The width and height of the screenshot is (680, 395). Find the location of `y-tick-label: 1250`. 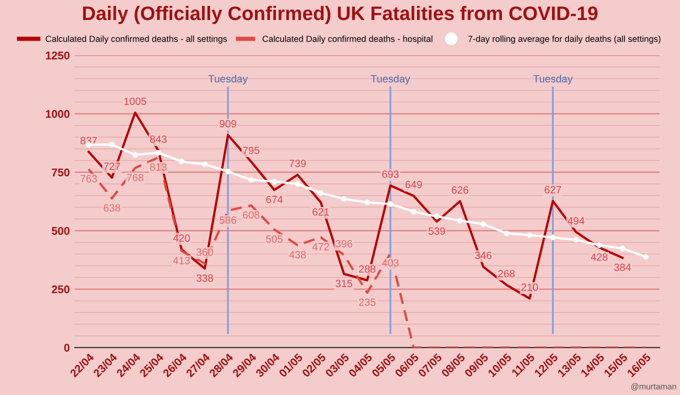

y-tick-label: 1250 is located at coordinates (58, 56).